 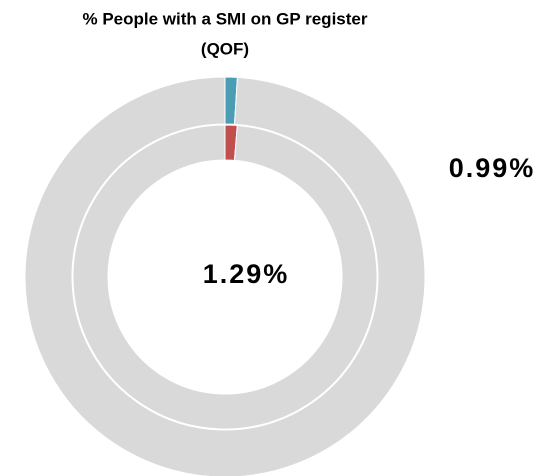 What do you see at coordinates (492, 168) in the screenshot?
I see `outer-value-label: 0.99%` at bounding box center [492, 168].